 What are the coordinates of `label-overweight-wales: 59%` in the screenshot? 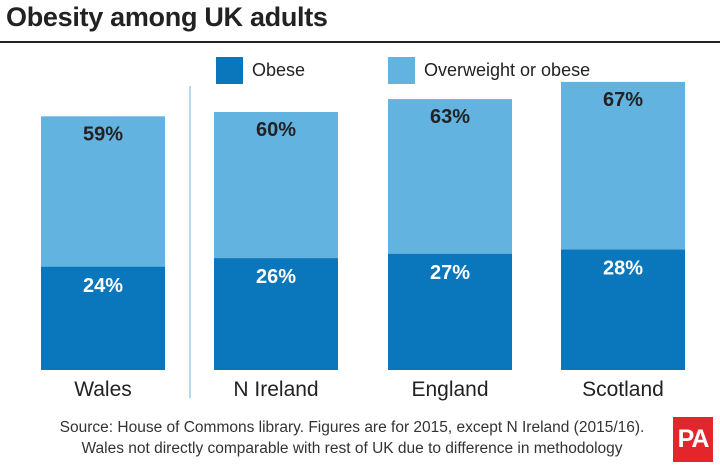 It's located at (103, 134).